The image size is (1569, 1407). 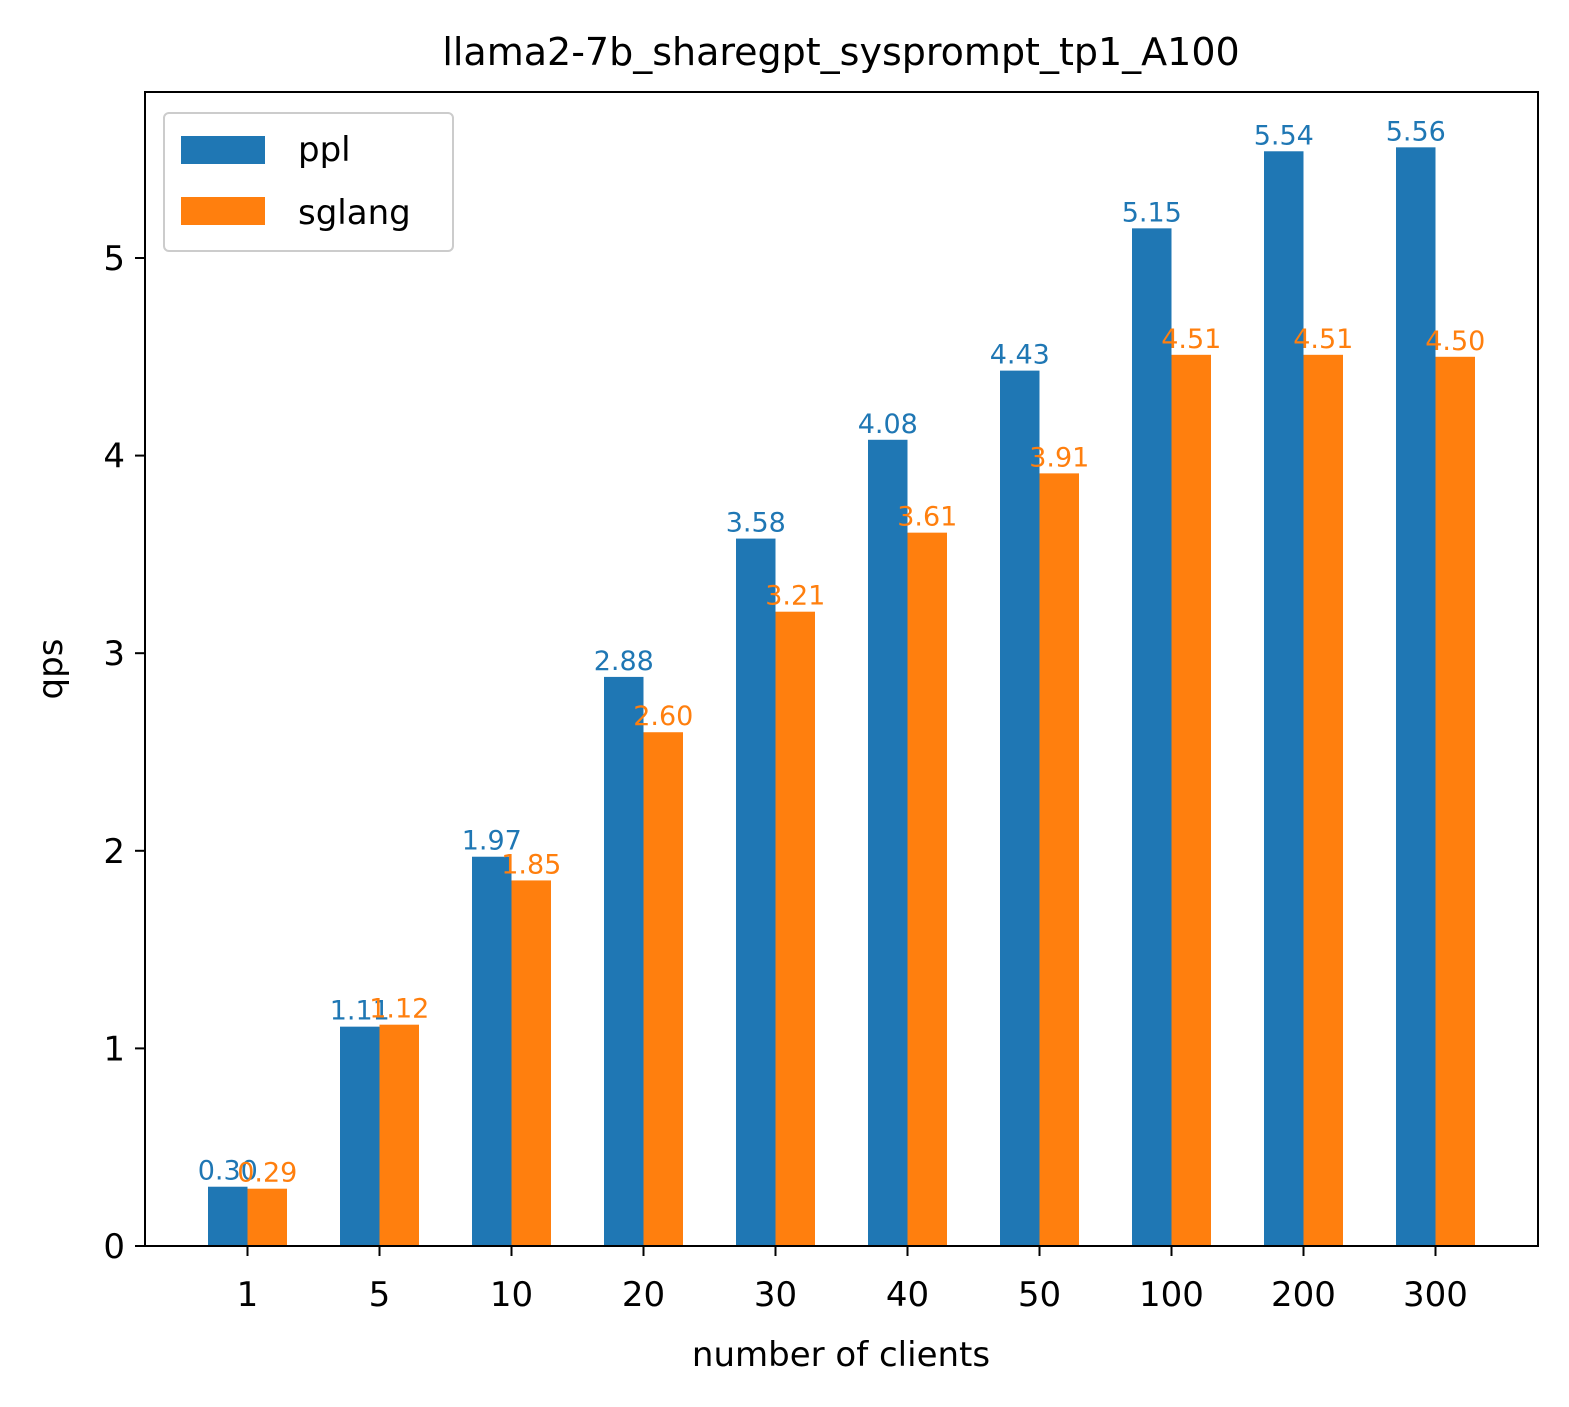 What do you see at coordinates (124, 753) in the screenshot?
I see `y-axis: 0 1 2 3 4 5` at bounding box center [124, 753].